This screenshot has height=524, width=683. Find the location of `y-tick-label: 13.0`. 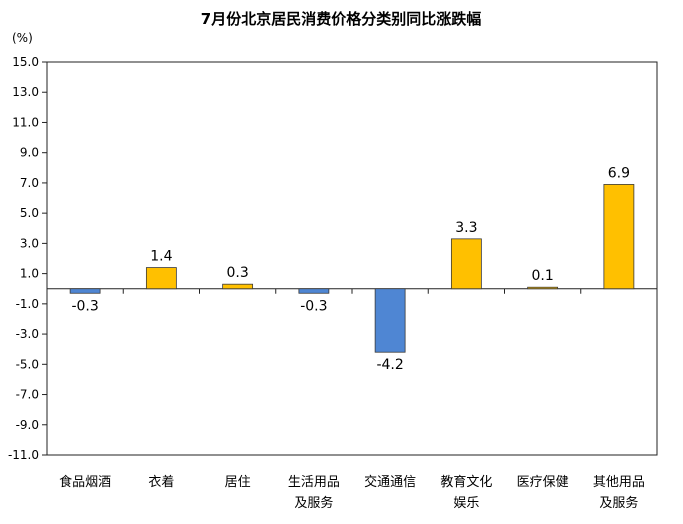

y-tick-label: 13.0 is located at coordinates (25, 92).